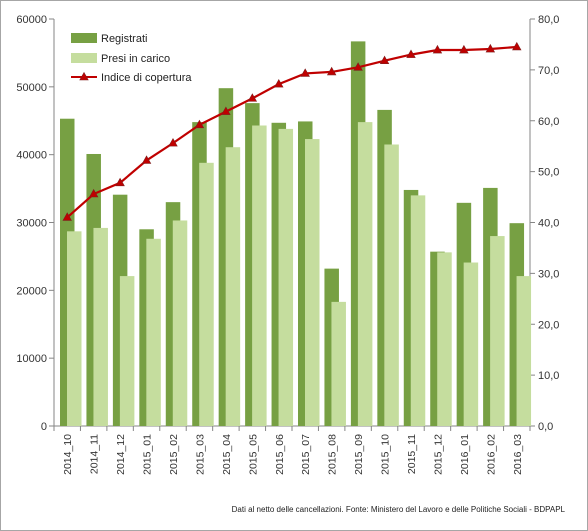  I want to click on right-tick-label: 20,0, so click(548, 325).